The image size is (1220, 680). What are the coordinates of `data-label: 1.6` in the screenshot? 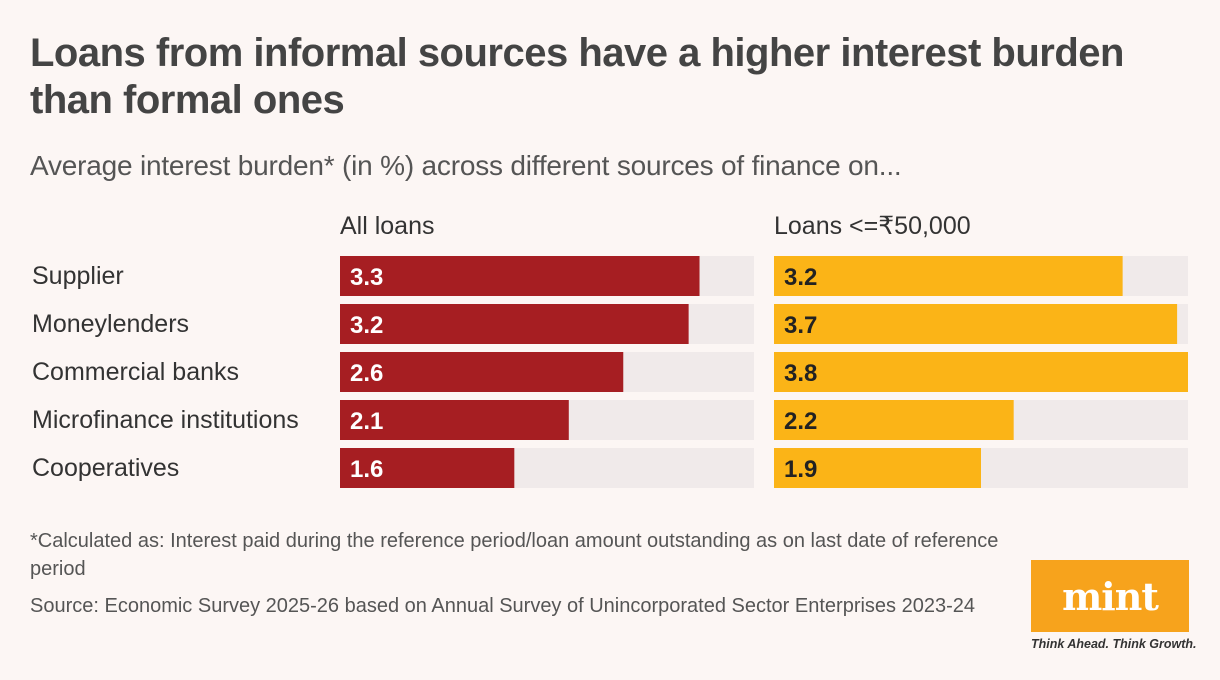 It's located at (366, 469).